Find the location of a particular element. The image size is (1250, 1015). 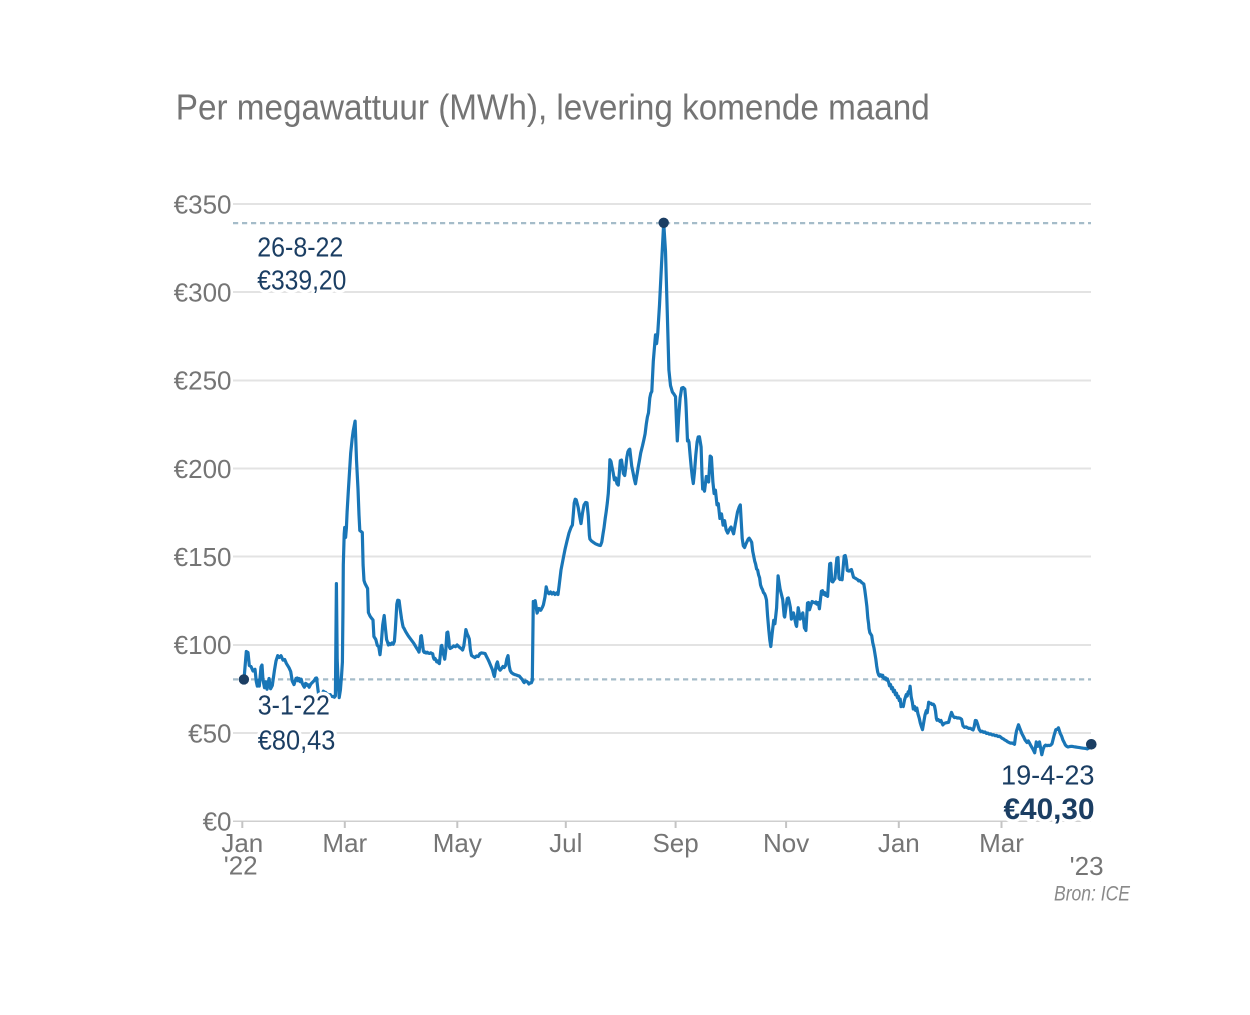

svg-text: Sep is located at coordinates (675, 843).